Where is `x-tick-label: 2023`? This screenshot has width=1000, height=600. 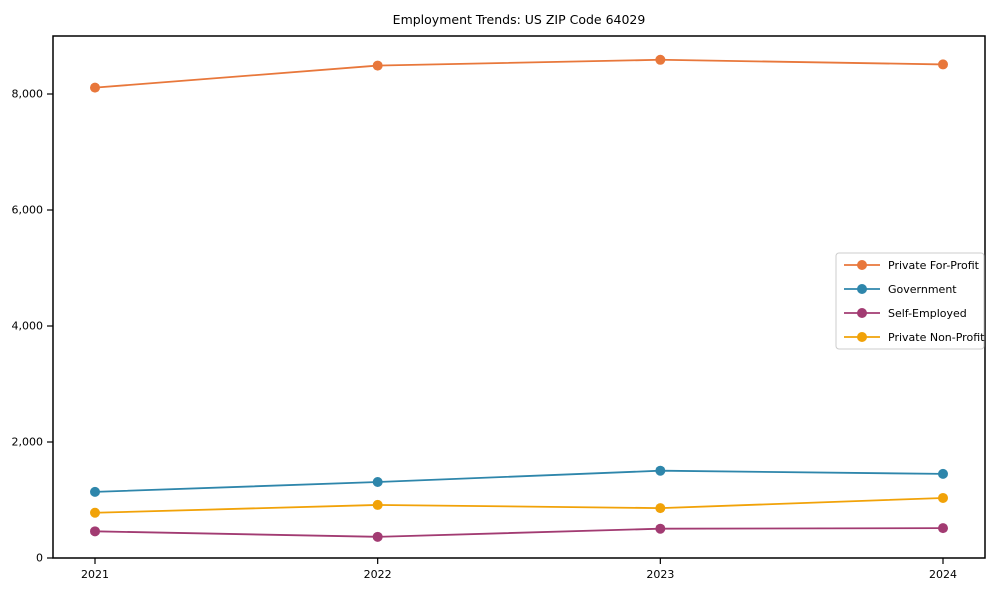
x-tick-label: 2023 is located at coordinates (660, 574).